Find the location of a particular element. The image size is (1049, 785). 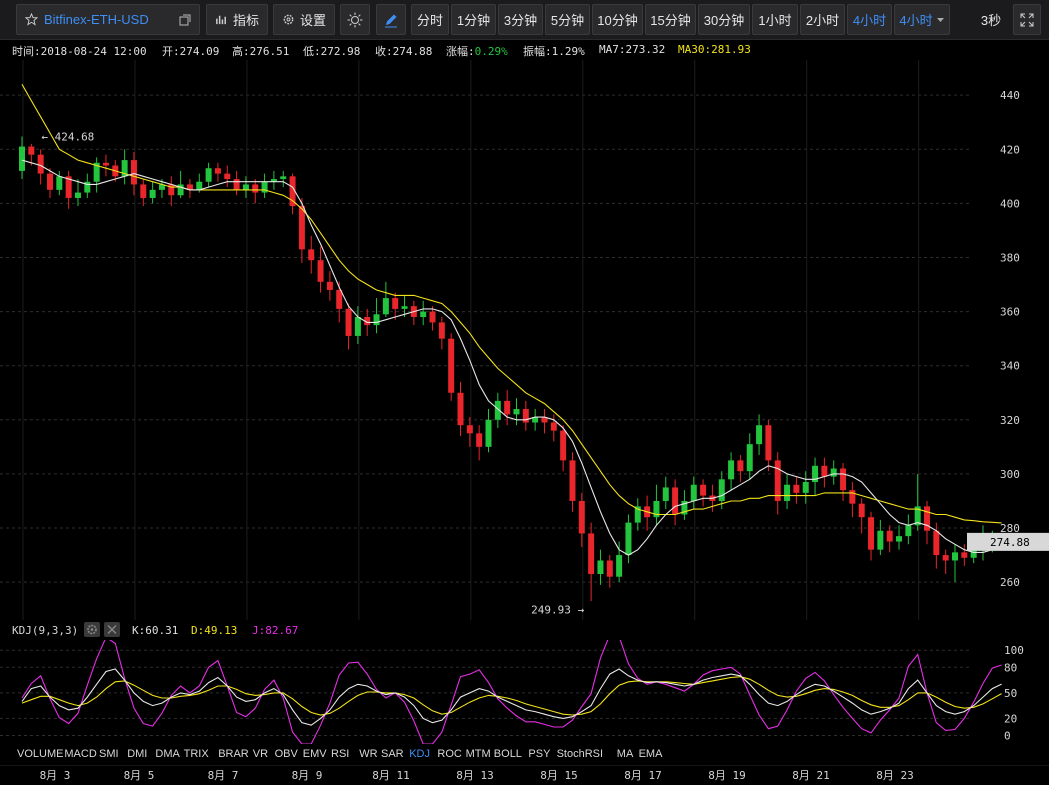

gear-icon is located at coordinates (288, 19).